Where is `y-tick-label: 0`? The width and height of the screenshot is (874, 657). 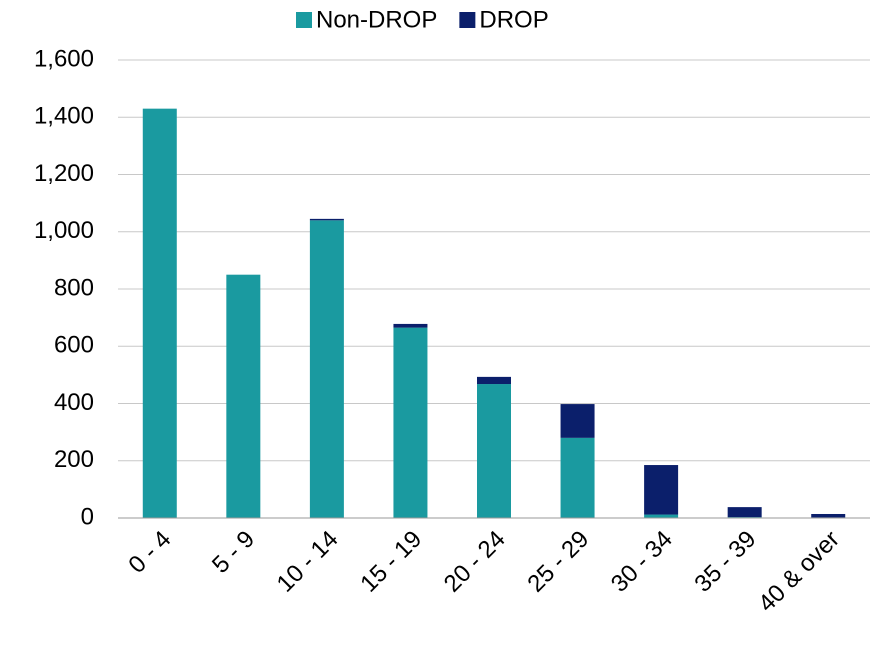
y-tick-label: 0 is located at coordinates (87, 516).